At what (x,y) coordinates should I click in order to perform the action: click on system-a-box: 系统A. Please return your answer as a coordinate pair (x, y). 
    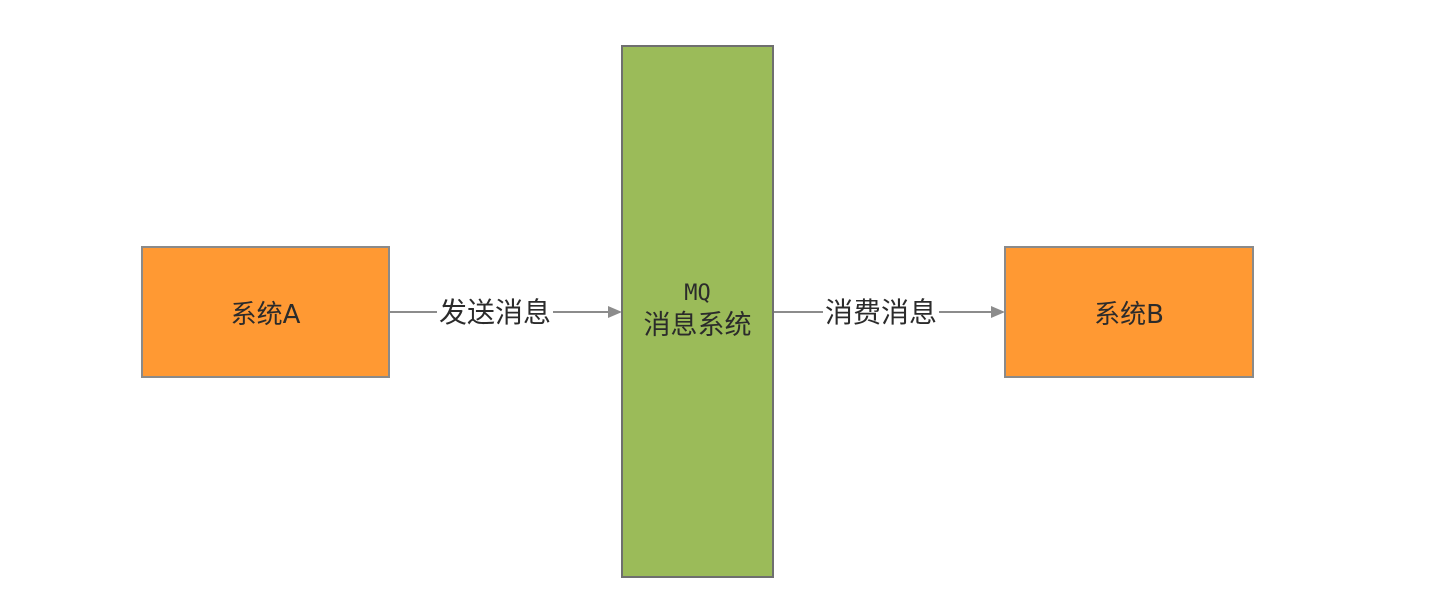
    Looking at the image, I should click on (265, 312).